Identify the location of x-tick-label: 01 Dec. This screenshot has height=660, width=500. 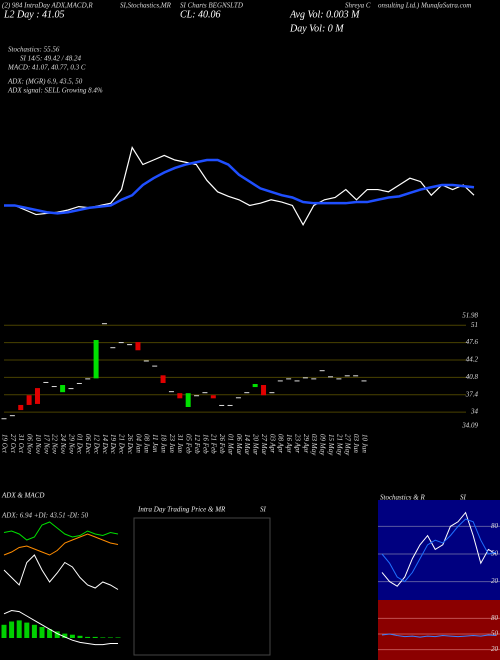
(80, 444).